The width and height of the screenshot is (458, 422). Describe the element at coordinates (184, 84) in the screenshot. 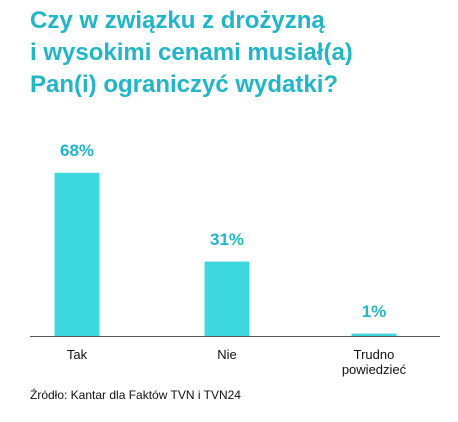

I see `chart-title: Pan(i) ograniczyć wydatki?` at that location.